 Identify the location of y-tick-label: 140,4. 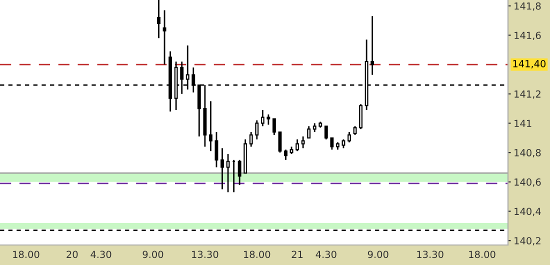
(527, 212).